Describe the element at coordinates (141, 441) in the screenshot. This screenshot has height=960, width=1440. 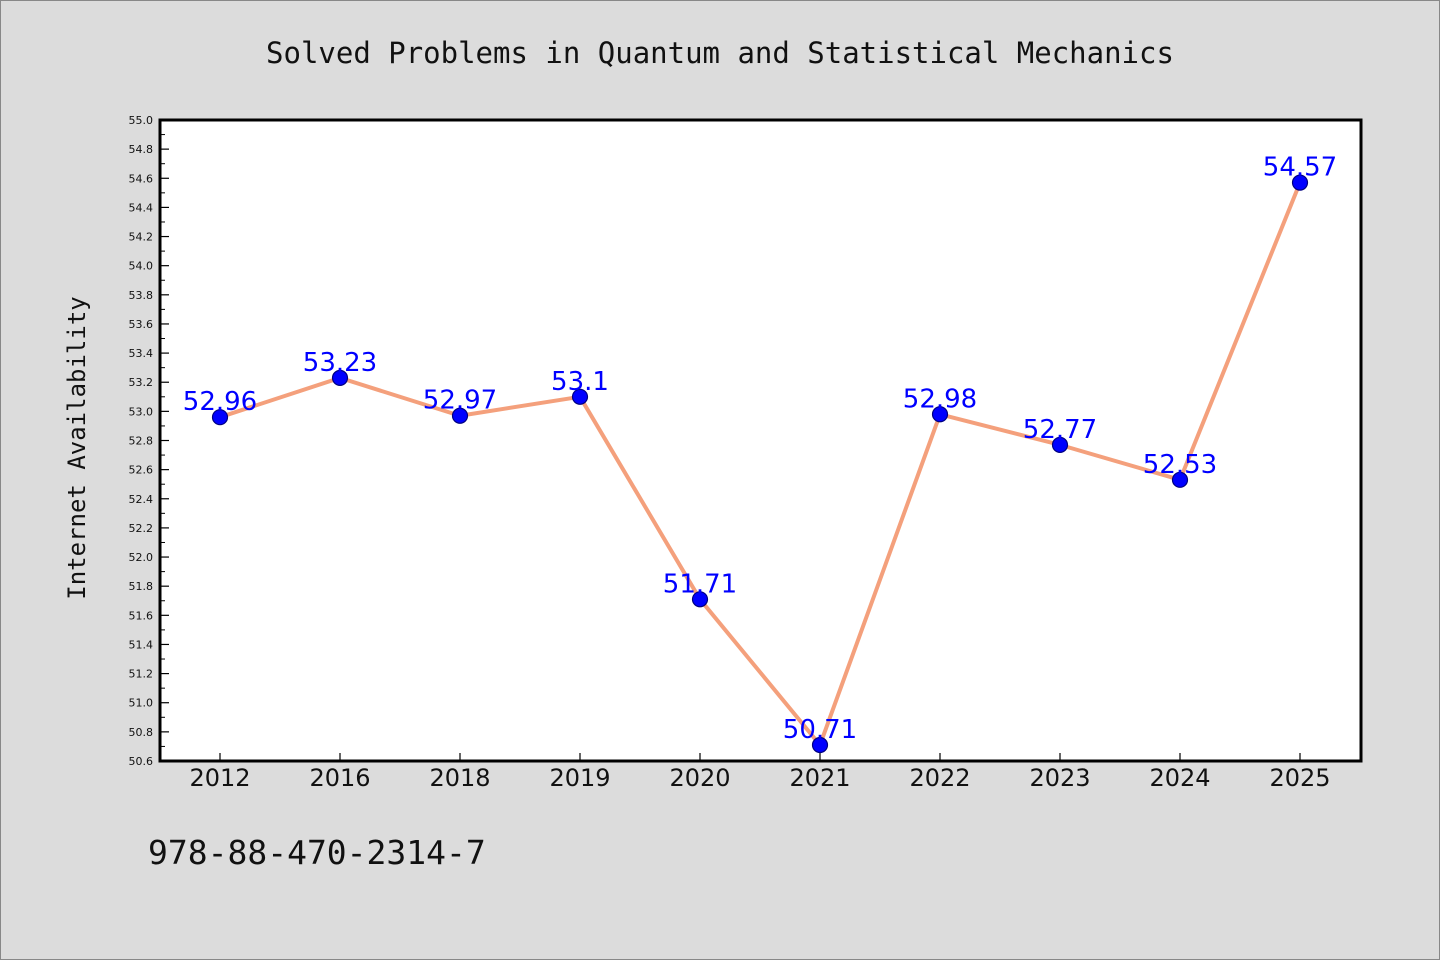
I see `y-tick-label: 52.8` at that location.